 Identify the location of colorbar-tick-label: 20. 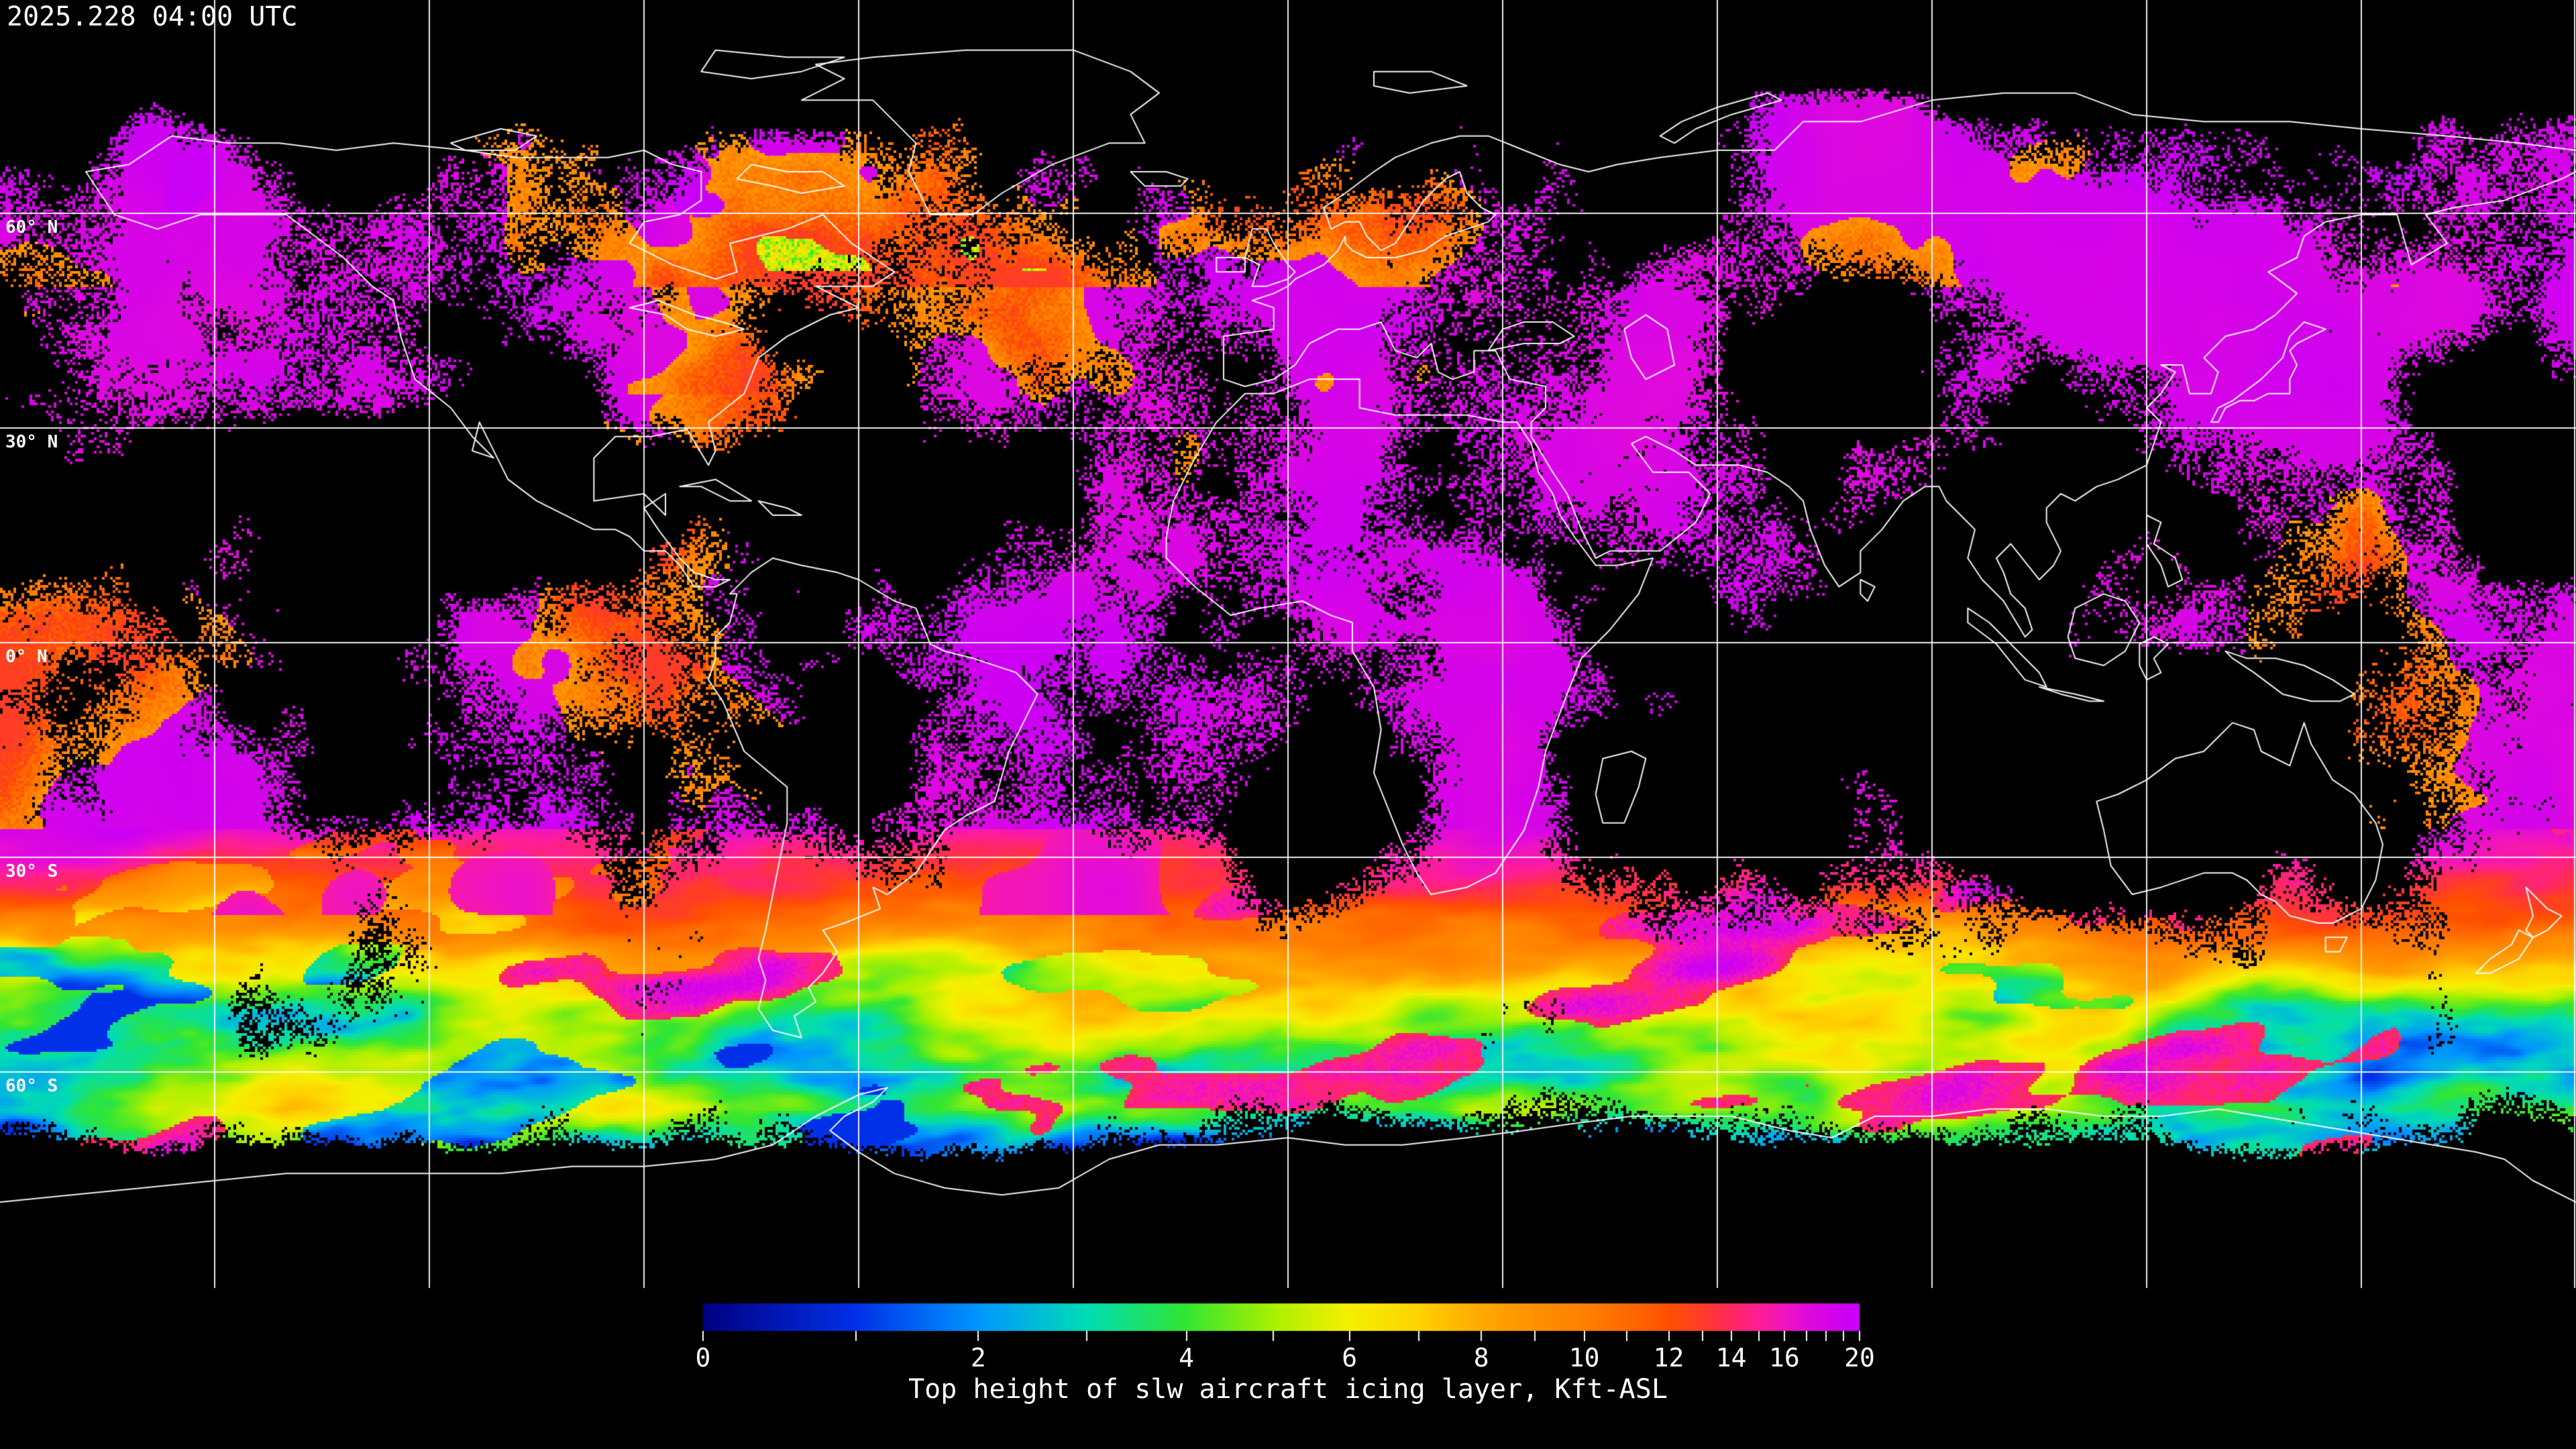
(1859, 1358).